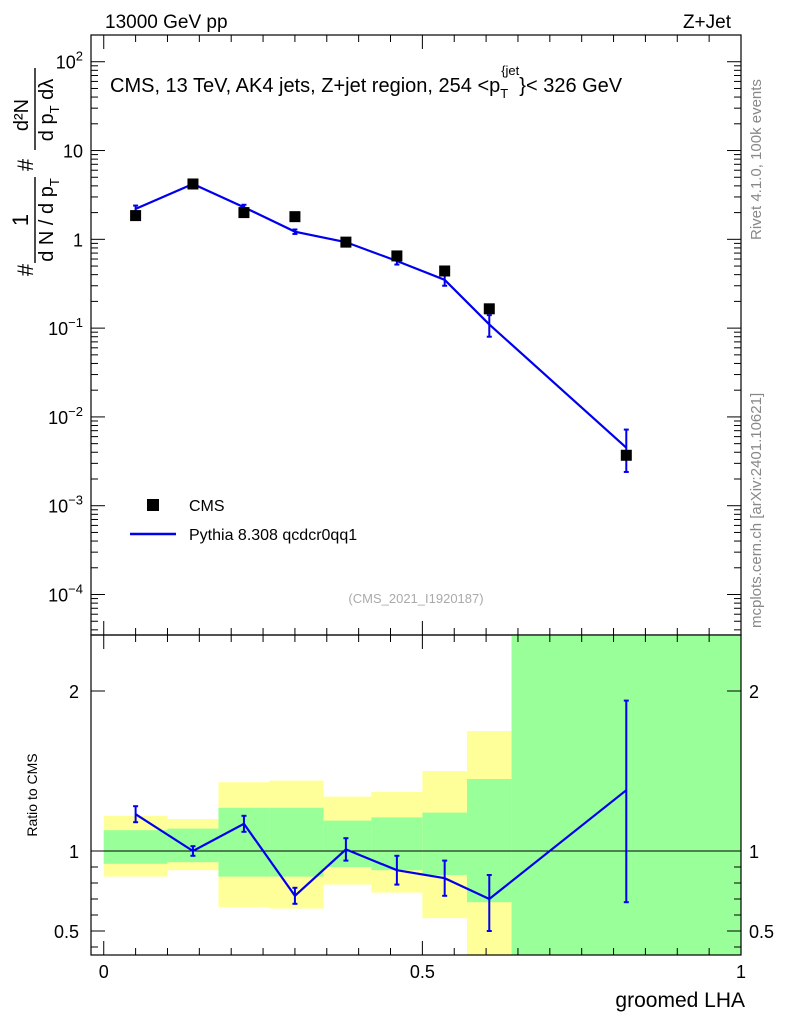 The height and width of the screenshot is (1024, 786). What do you see at coordinates (74, 852) in the screenshot?
I see `ratio-y-tick-label-left: 1` at bounding box center [74, 852].